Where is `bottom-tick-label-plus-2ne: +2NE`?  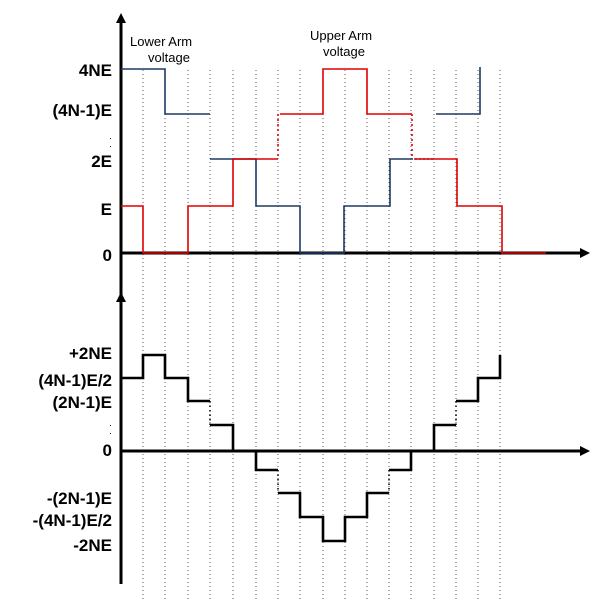
bottom-tick-label-plus-2ne: +2NE is located at coordinates (90, 353).